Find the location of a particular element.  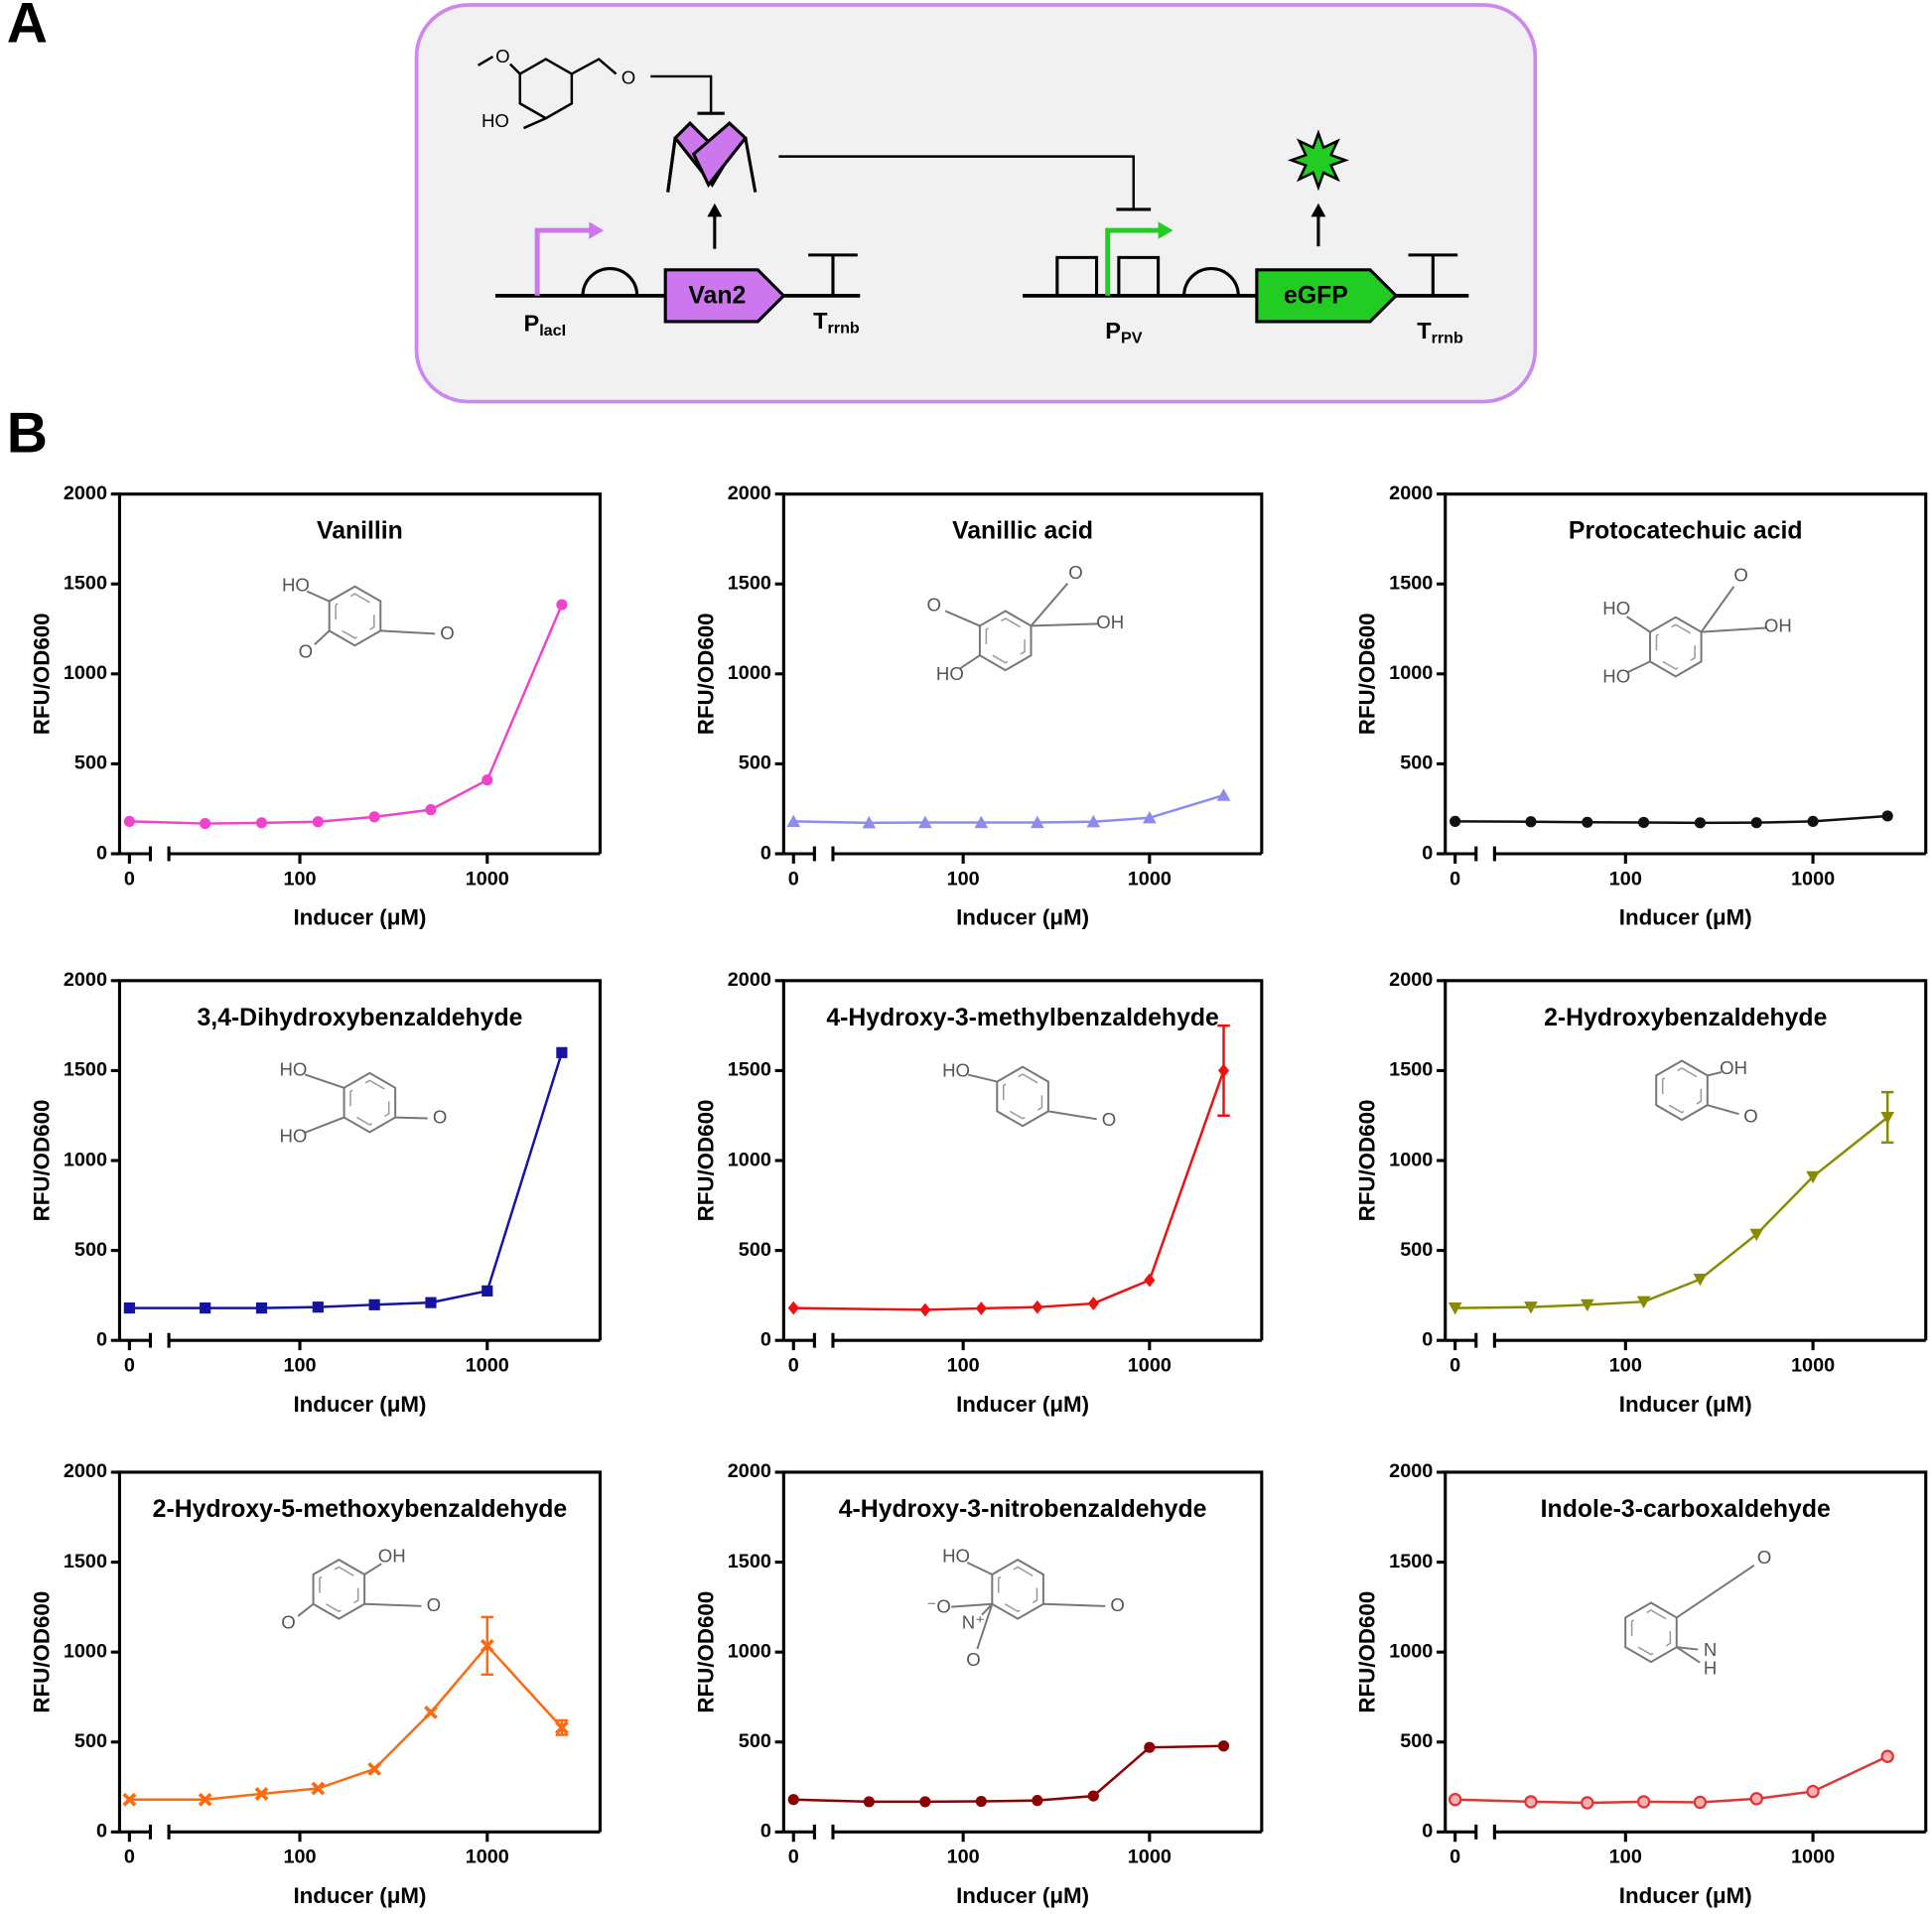

promoter is located at coordinates (563, 262).